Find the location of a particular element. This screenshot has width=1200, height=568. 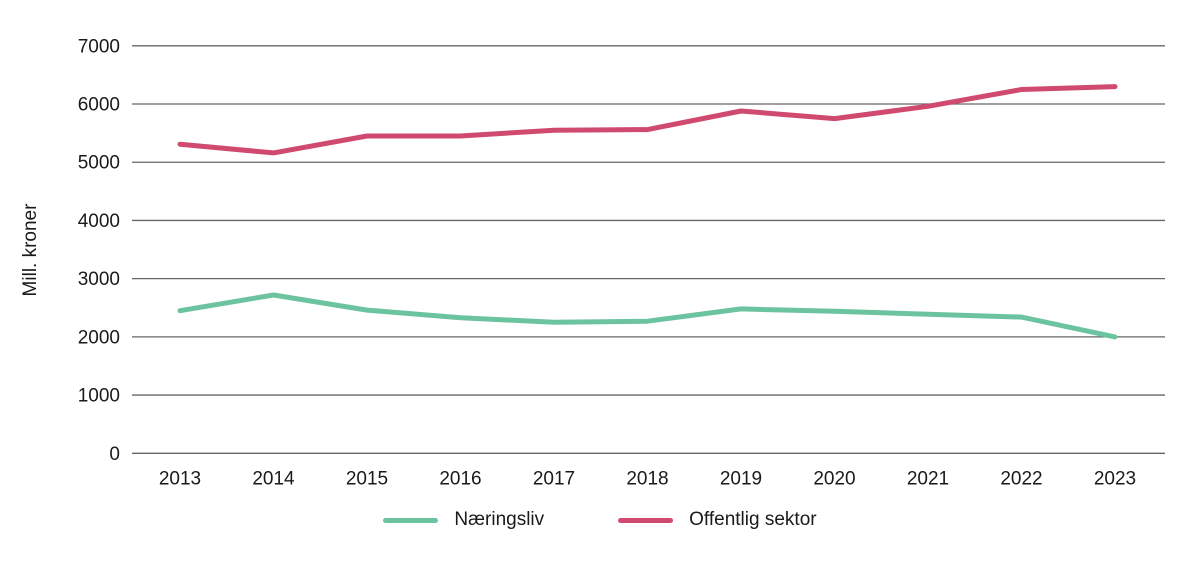

x-tick-label: 2020 is located at coordinates (834, 479).